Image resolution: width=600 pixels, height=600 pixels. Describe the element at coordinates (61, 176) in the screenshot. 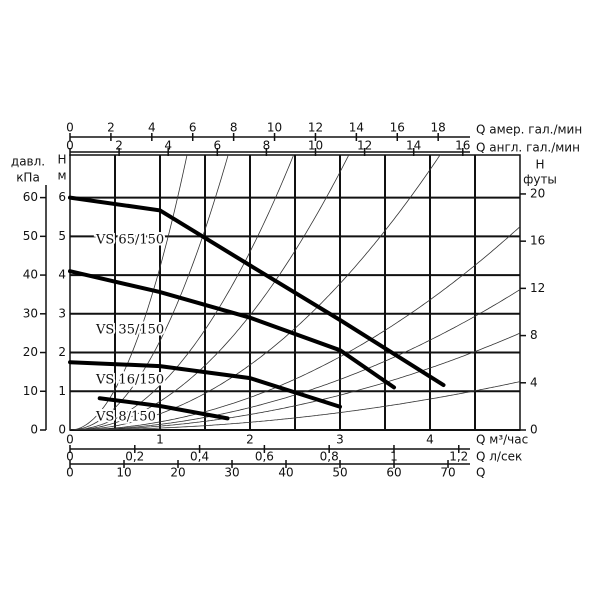

I see `y-unit: м` at that location.